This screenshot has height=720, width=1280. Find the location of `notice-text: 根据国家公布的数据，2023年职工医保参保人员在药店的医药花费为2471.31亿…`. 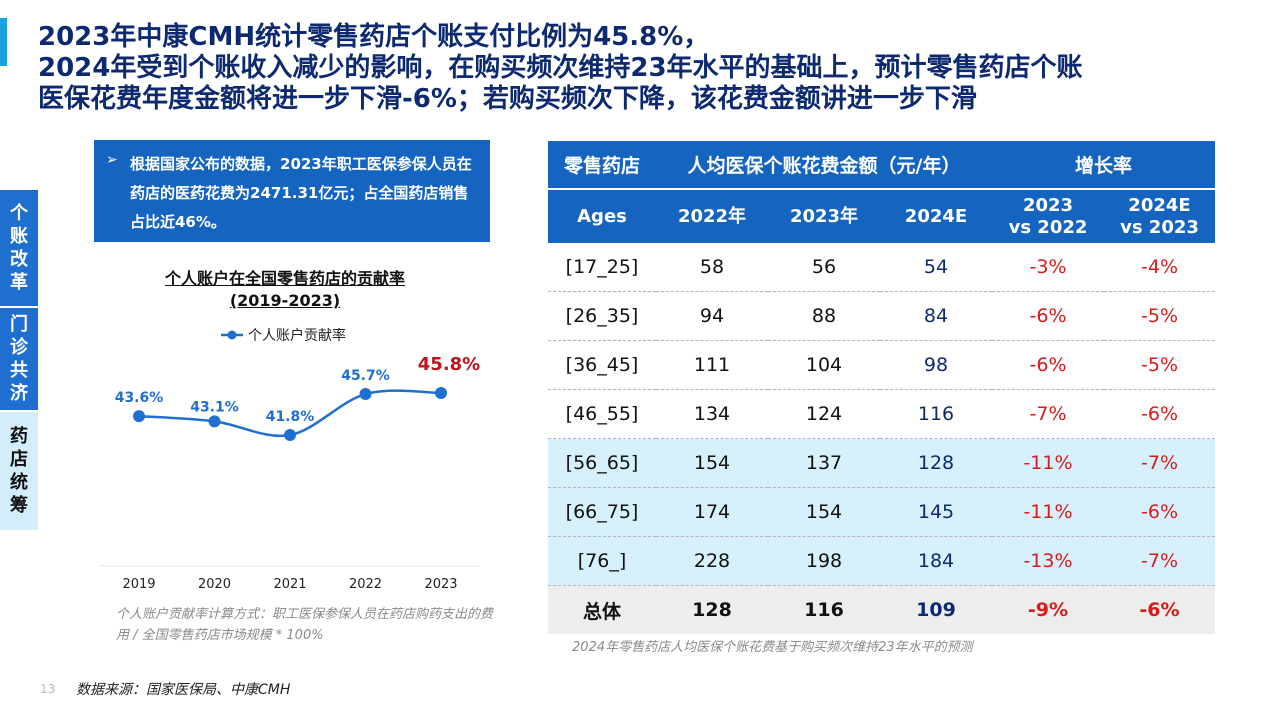

notice-text: 根据国家公布的数据，2023年职工医保参保人员在药店的医药花费为2471.31亿… is located at coordinates (301, 193).